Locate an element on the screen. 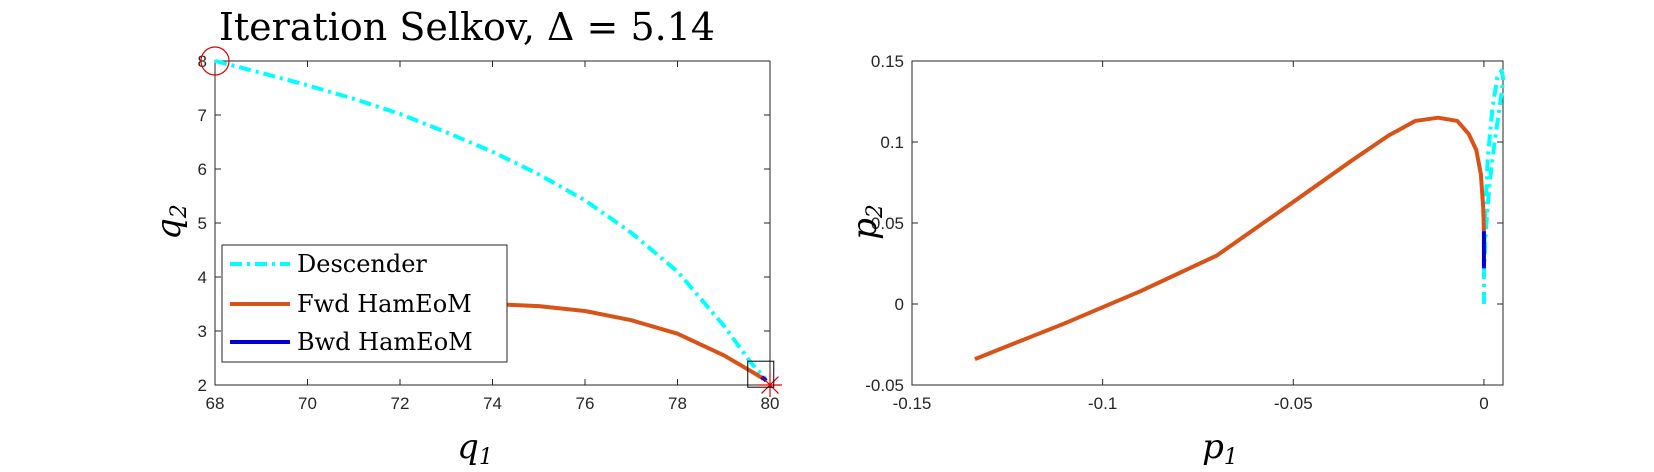 This screenshot has height=472, width=1654. x-tick-label: 70 is located at coordinates (307, 403).